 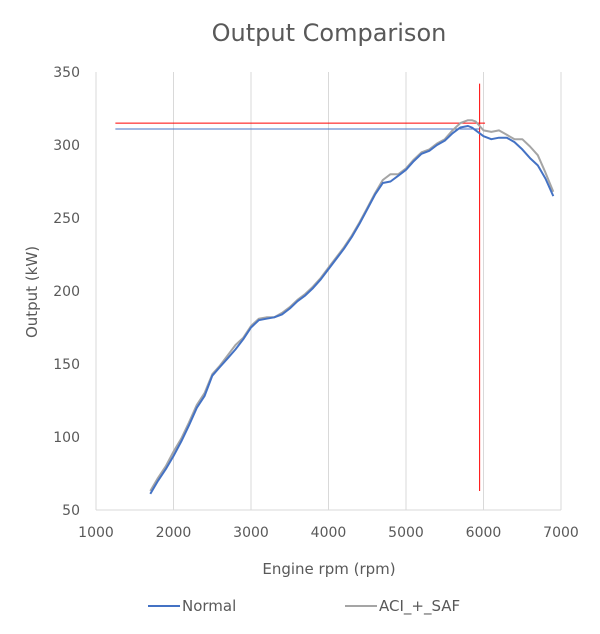 What do you see at coordinates (71, 511) in the screenshot?
I see `y-tick-label: 50` at bounding box center [71, 511].